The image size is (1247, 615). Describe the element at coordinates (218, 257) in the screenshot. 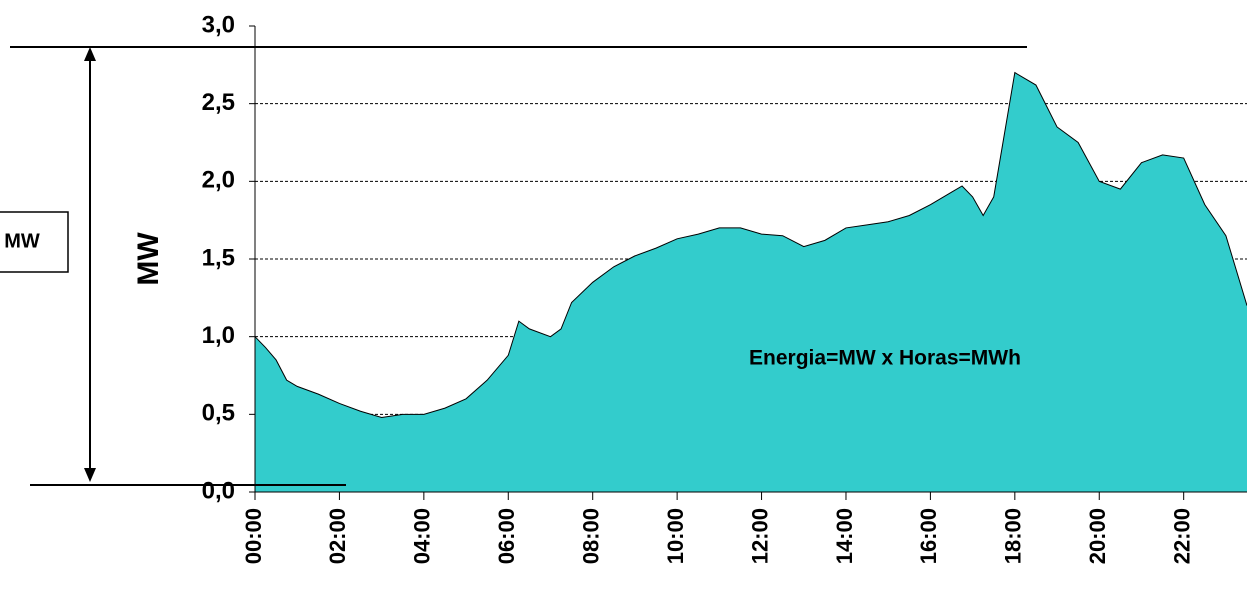

I see `y-tick-label: 1,5` at that location.